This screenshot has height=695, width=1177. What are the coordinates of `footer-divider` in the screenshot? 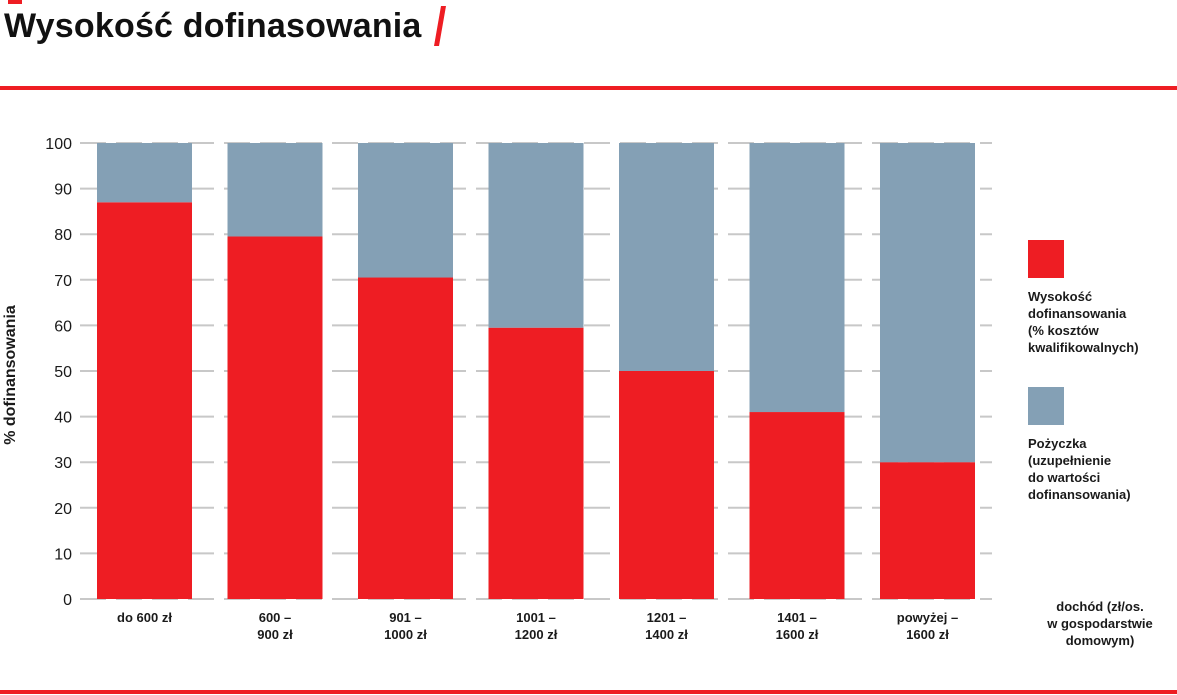 It's located at (588, 692).